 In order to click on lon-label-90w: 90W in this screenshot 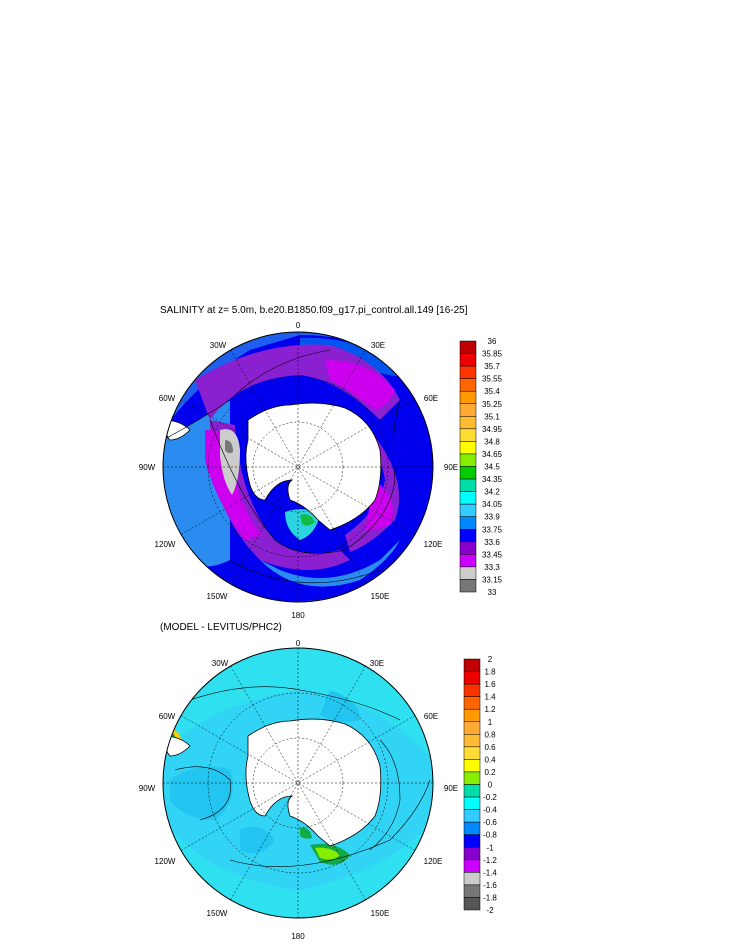, I will do `click(147, 788)`.